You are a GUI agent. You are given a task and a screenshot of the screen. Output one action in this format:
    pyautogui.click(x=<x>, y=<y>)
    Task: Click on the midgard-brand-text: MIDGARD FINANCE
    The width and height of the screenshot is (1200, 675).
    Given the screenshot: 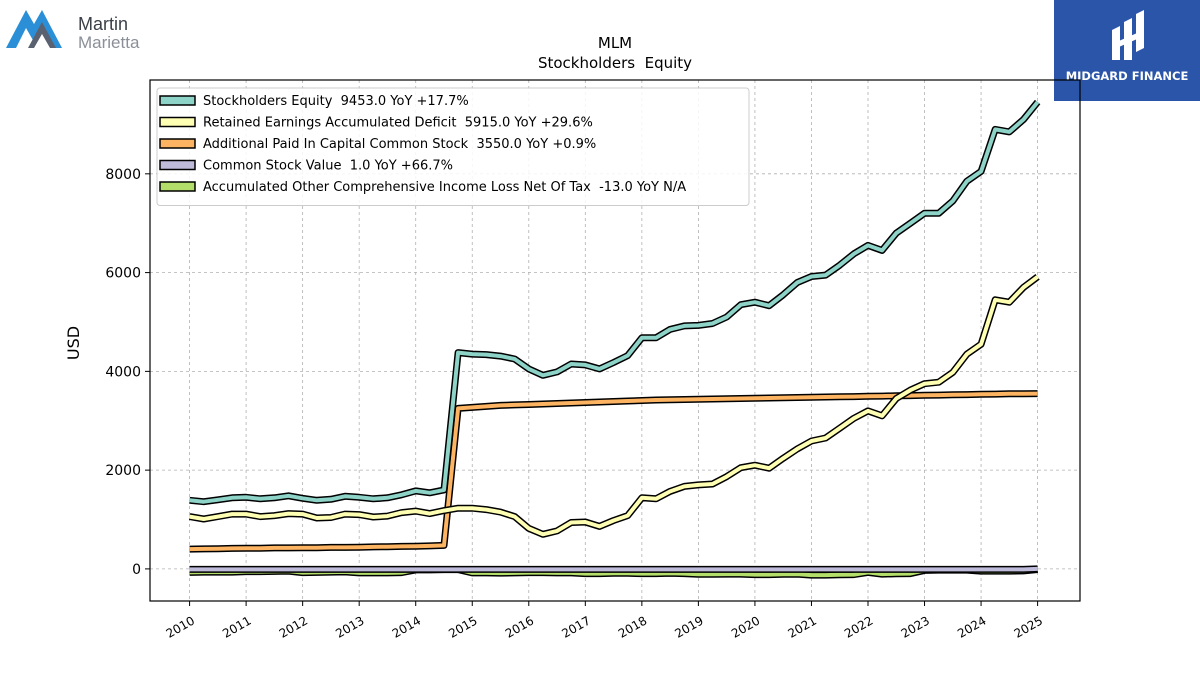 What is the action you would take?
    pyautogui.click(x=1127, y=76)
    